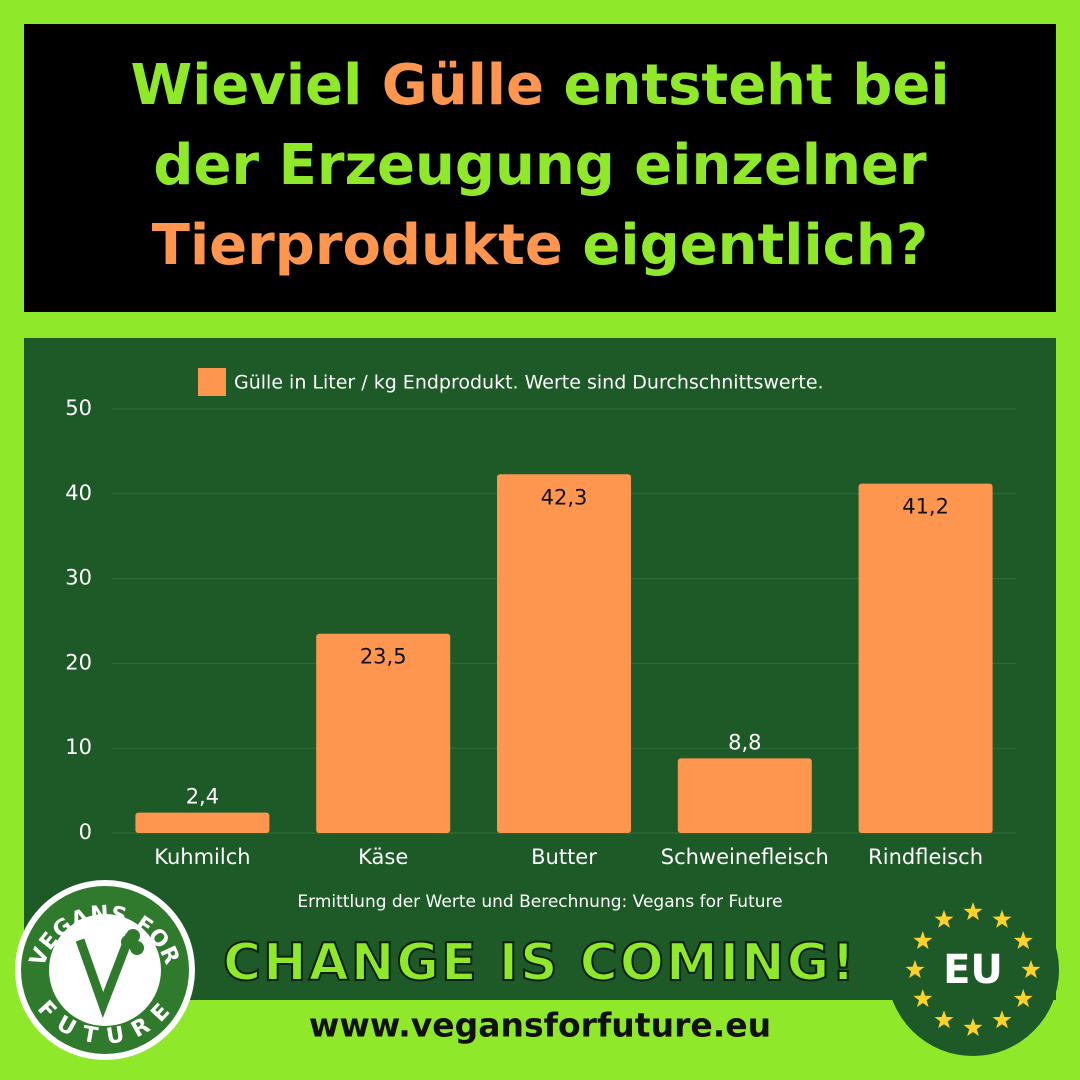  I want to click on eu-logo: EU, so click(973, 970).